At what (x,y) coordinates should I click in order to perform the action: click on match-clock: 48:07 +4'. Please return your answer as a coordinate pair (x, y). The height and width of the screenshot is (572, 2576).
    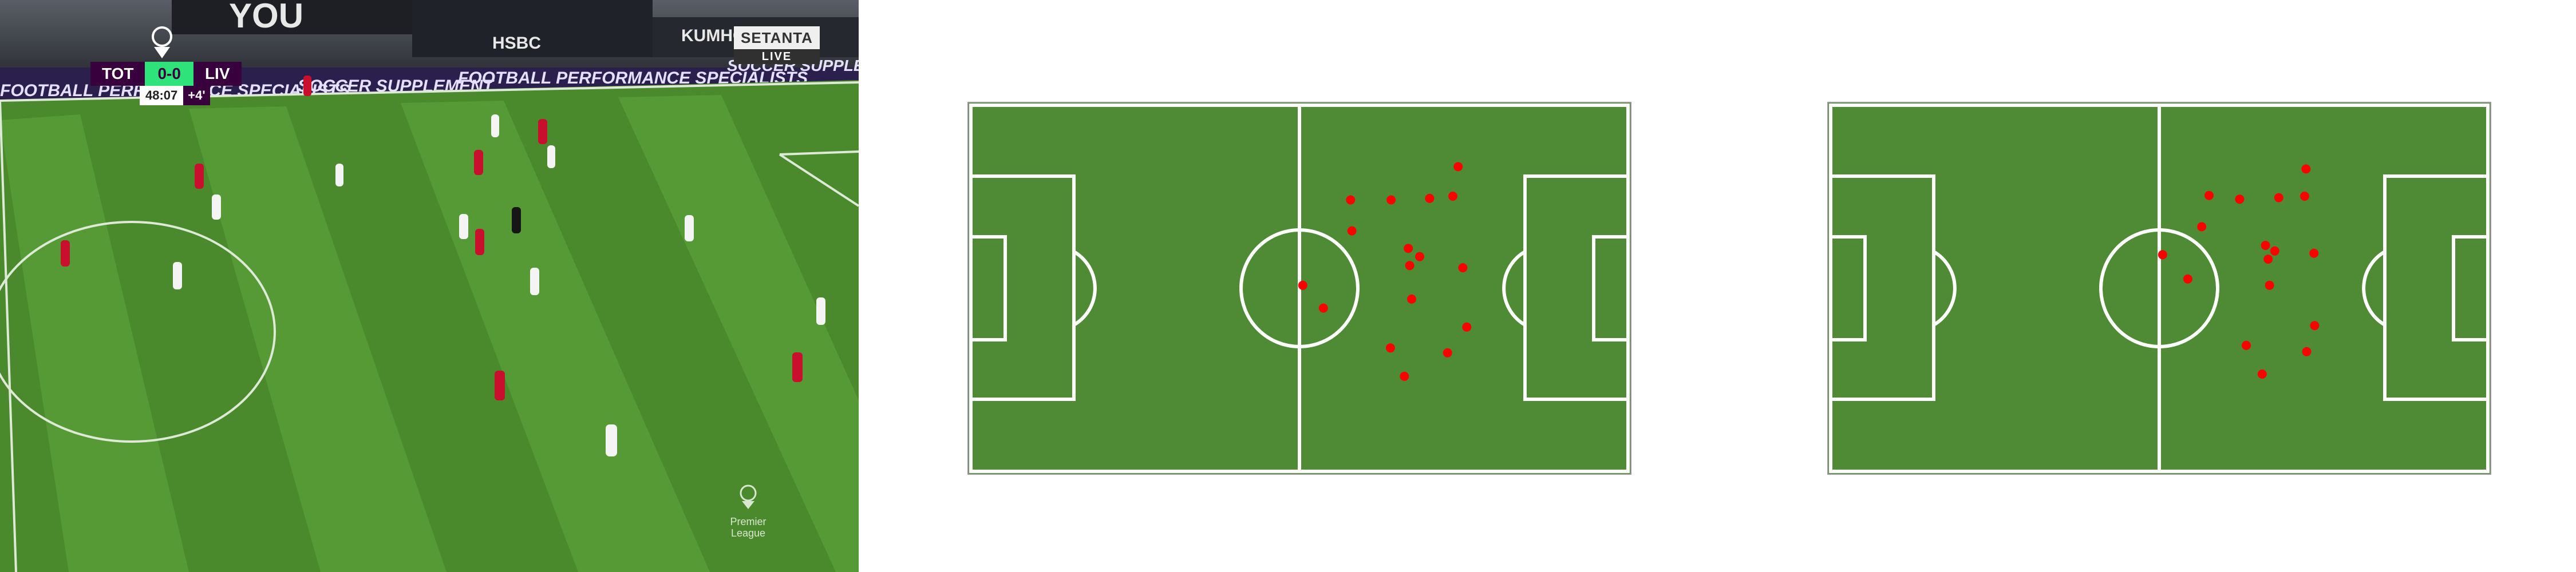
    Looking at the image, I should click on (175, 95).